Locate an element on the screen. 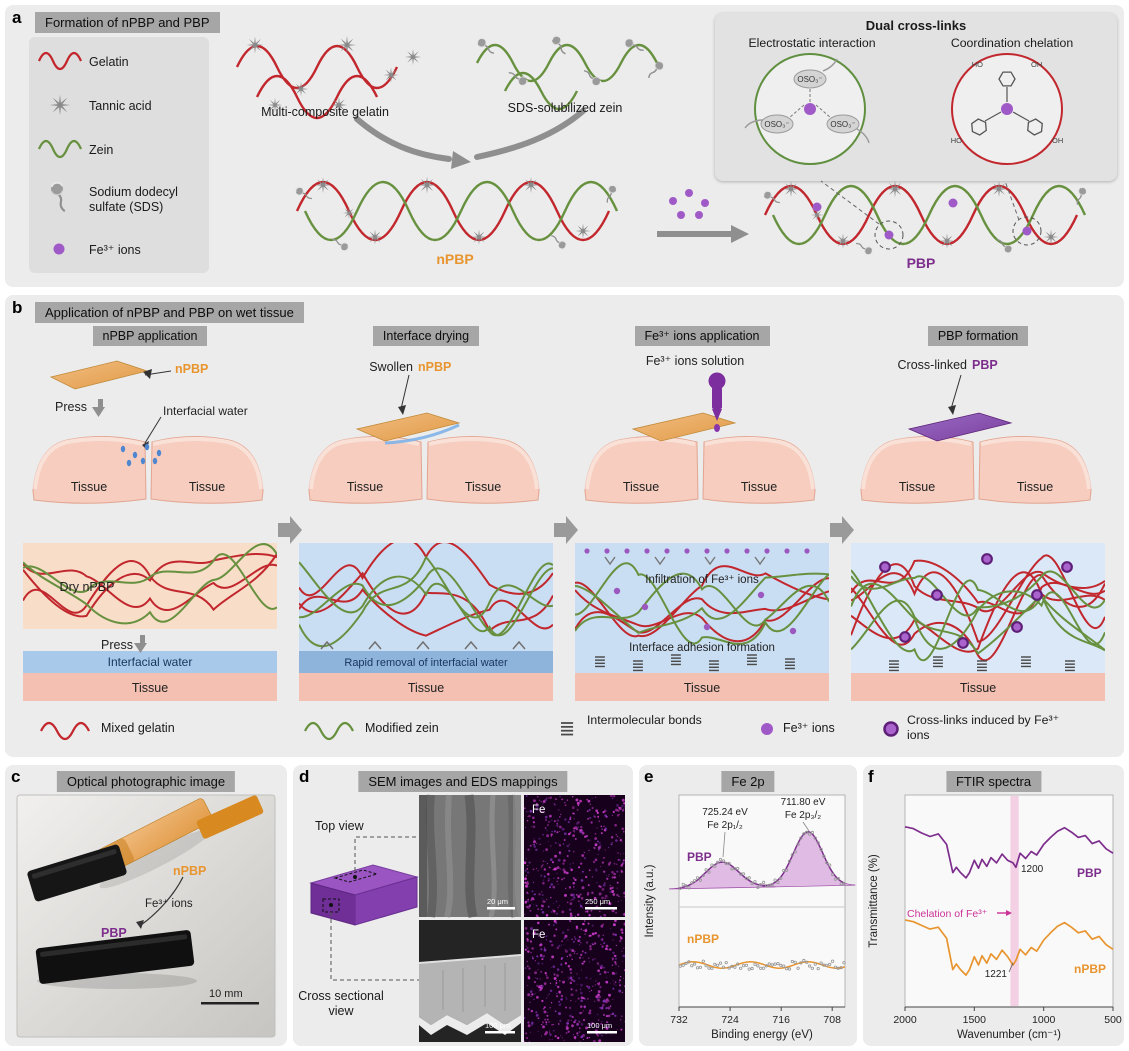  panel-f-title: FTIR spectra is located at coordinates (993, 781).